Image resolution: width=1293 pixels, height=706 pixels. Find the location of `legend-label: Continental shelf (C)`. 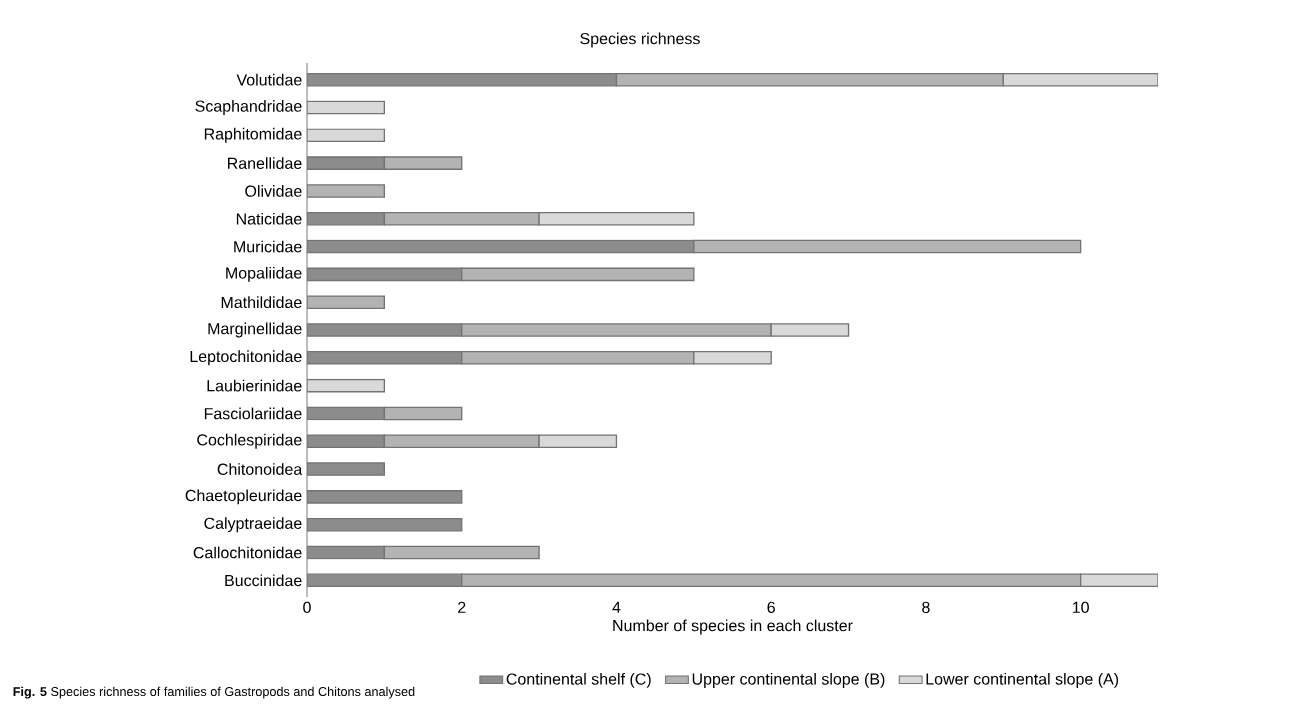

legend-label: Continental shelf (C) is located at coordinates (578, 680).